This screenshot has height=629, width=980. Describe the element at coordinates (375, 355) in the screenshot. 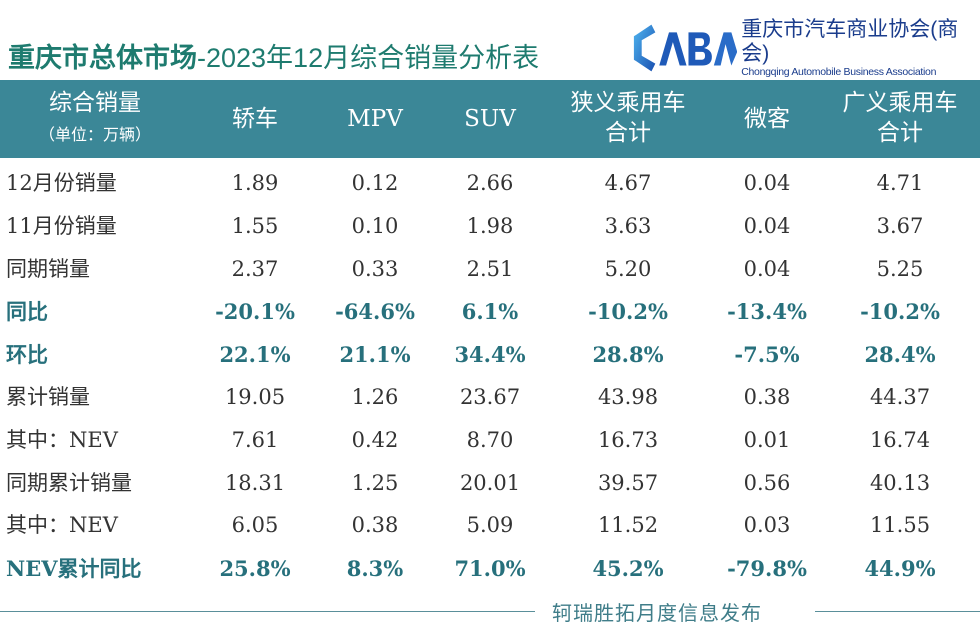

I see `table-cell: 21.1%` at that location.